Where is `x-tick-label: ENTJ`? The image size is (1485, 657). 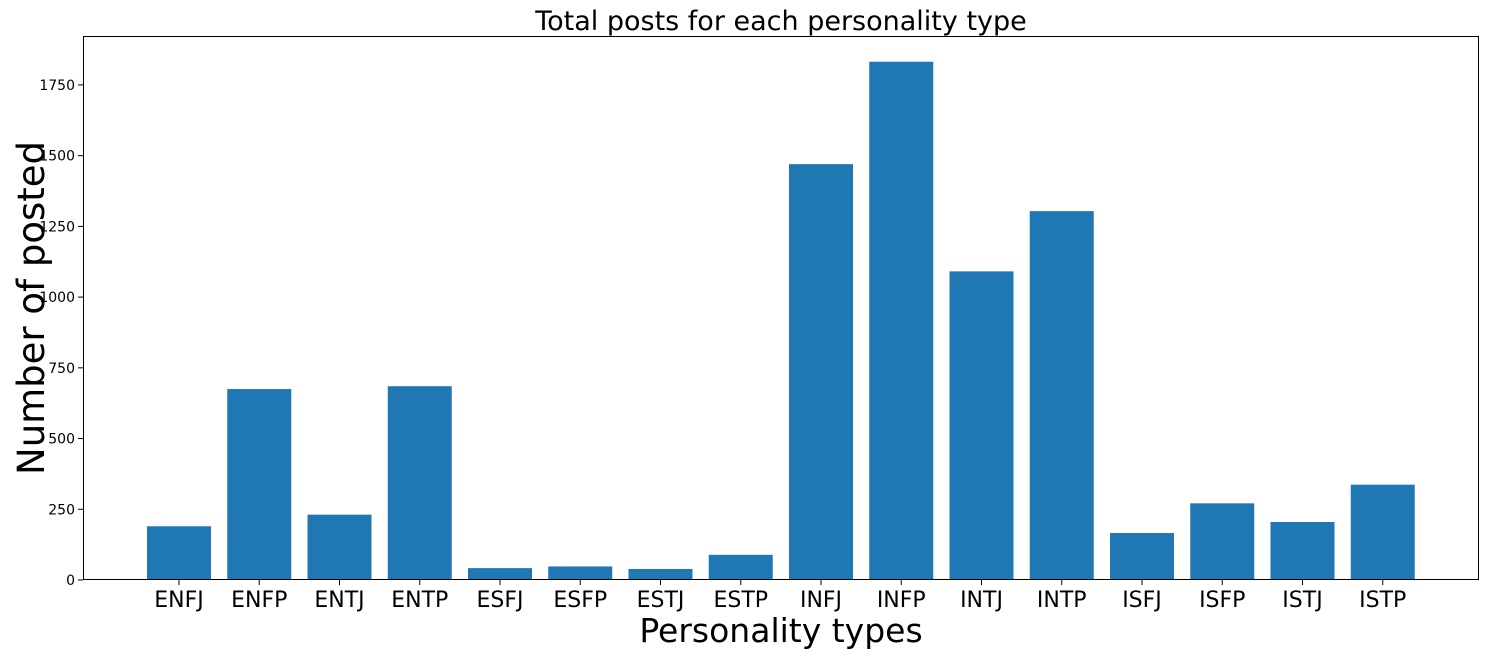 x-tick-label: ENTJ is located at coordinates (339, 600).